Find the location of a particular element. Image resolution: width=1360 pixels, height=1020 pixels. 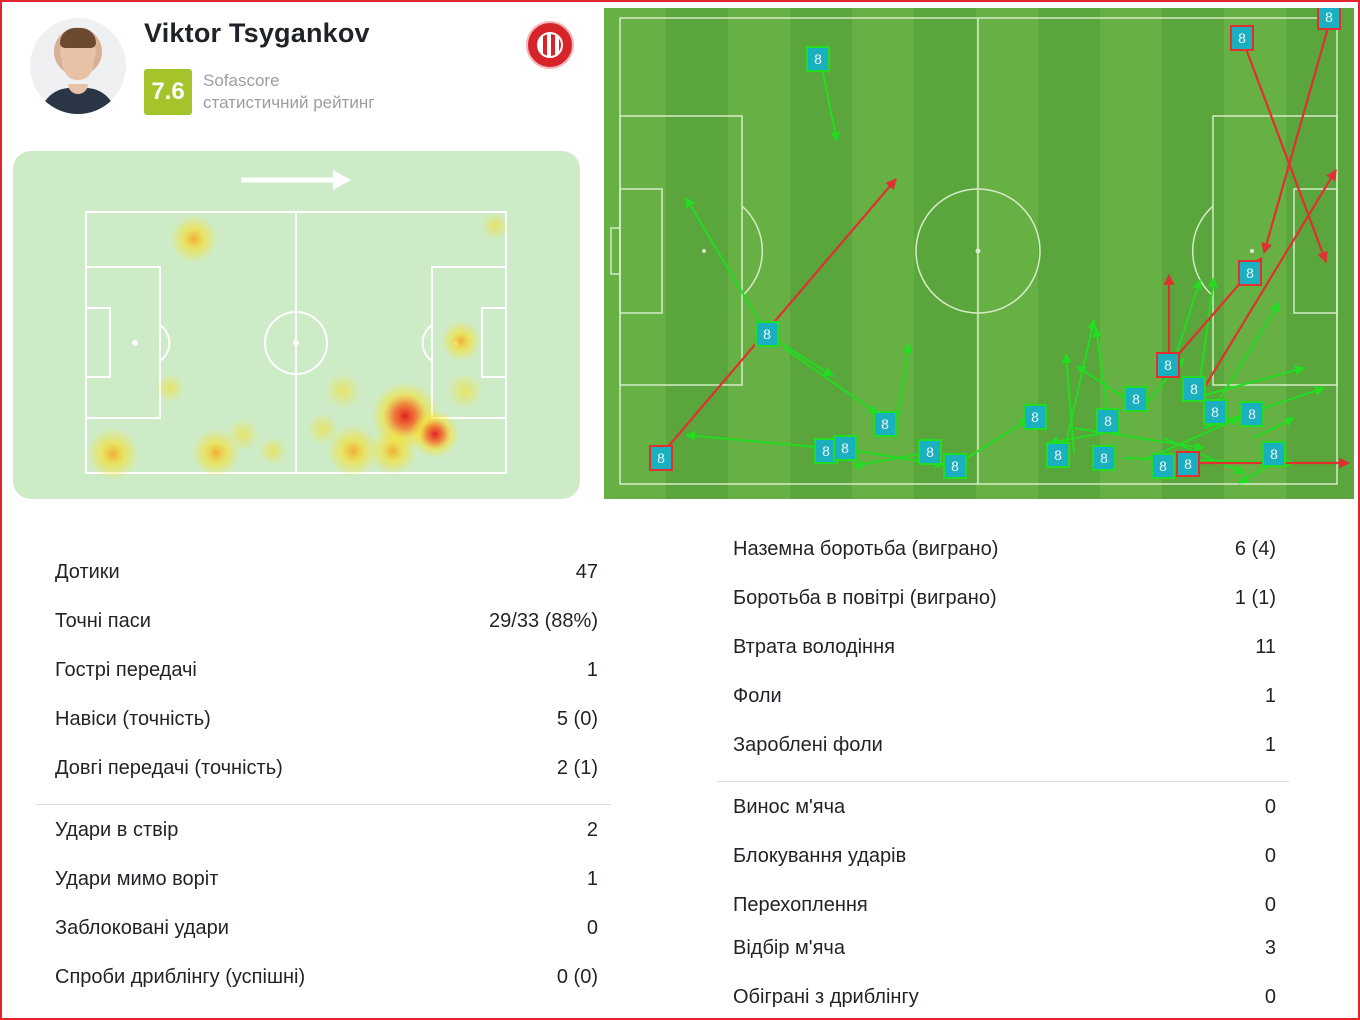

heat-blobs is located at coordinates (298, 346).